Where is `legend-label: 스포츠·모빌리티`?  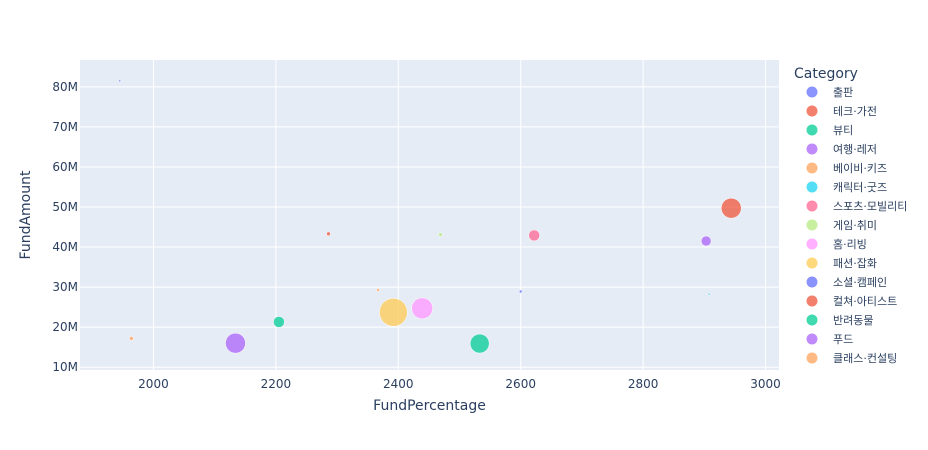
legend-label: 스포츠·모빌리티 is located at coordinates (870, 206).